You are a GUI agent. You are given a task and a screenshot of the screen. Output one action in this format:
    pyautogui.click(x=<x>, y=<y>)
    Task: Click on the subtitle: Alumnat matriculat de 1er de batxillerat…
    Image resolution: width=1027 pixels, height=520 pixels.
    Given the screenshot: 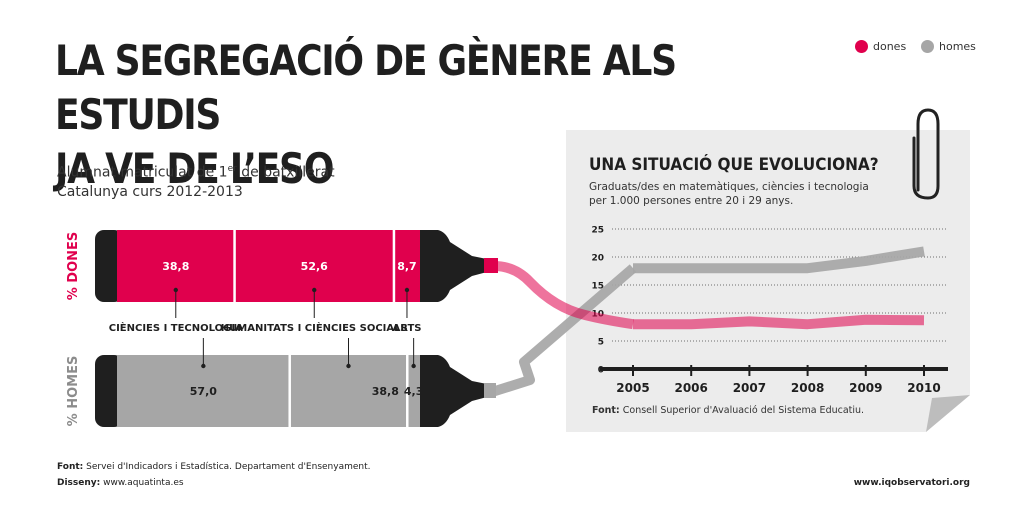 What is the action you would take?
    pyautogui.click(x=196, y=181)
    